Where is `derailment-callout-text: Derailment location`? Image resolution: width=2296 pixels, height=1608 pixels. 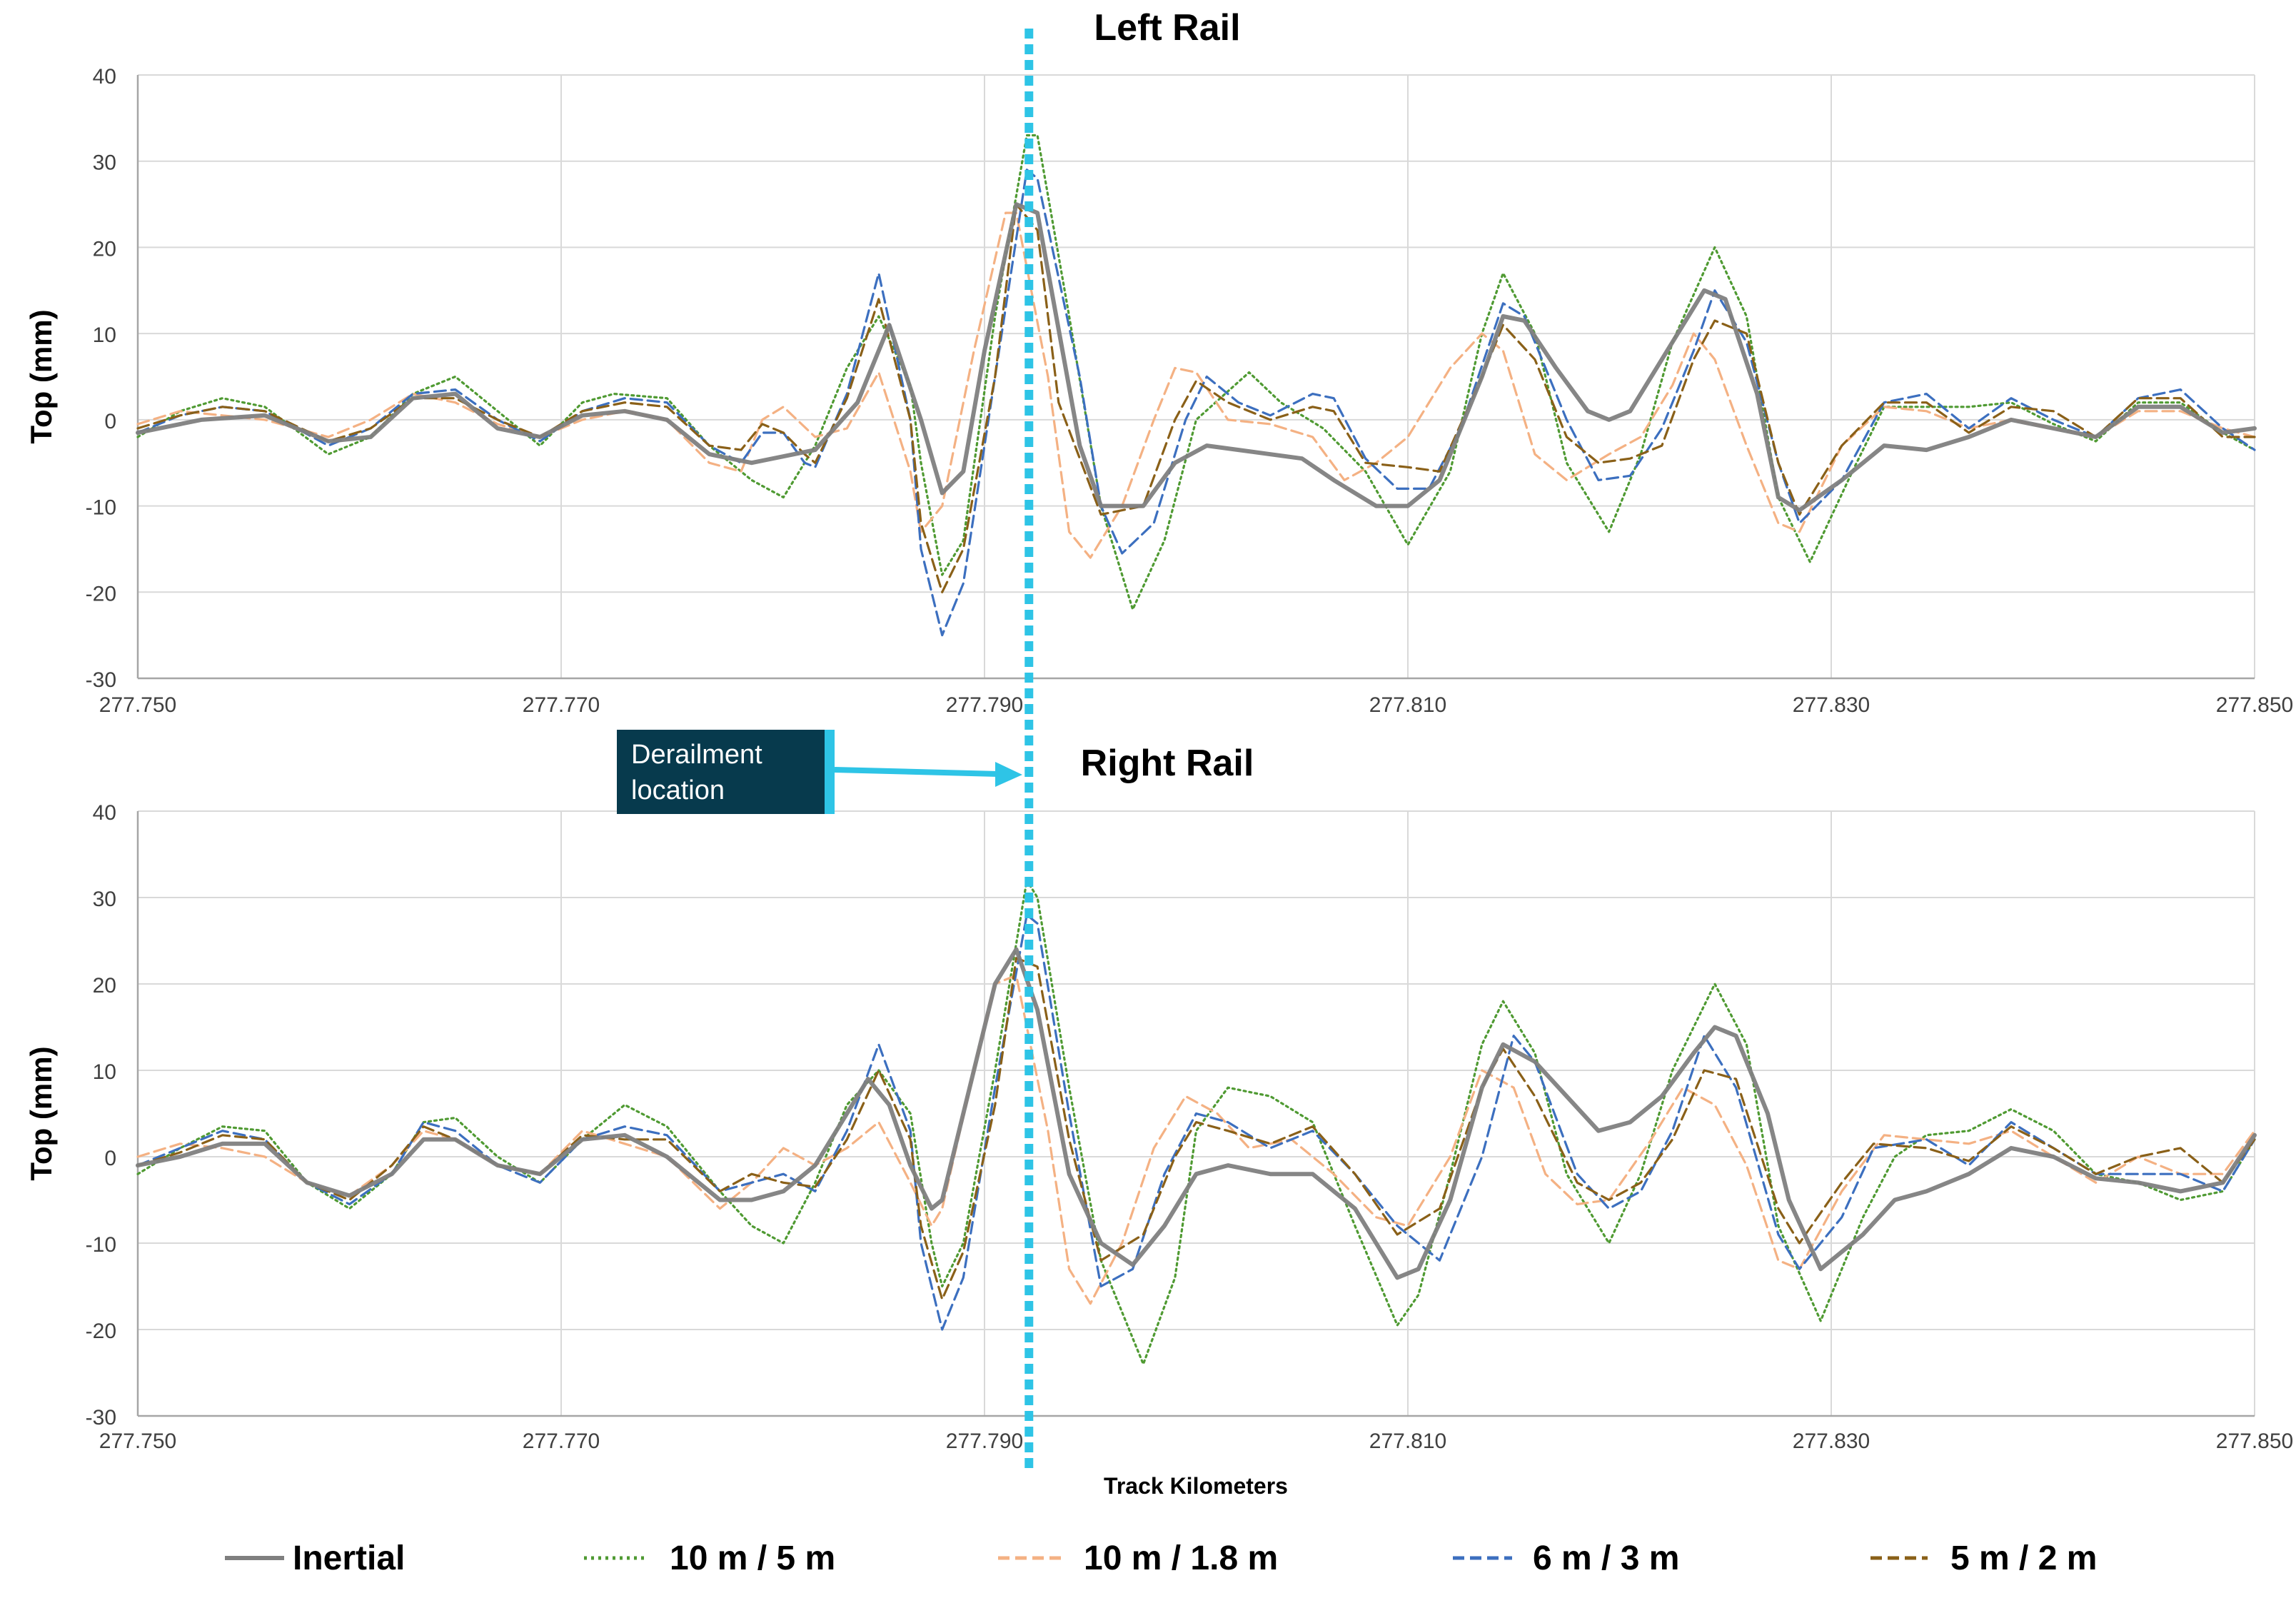
derailment-callout-text: Derailment location is located at coordinates (696, 772).